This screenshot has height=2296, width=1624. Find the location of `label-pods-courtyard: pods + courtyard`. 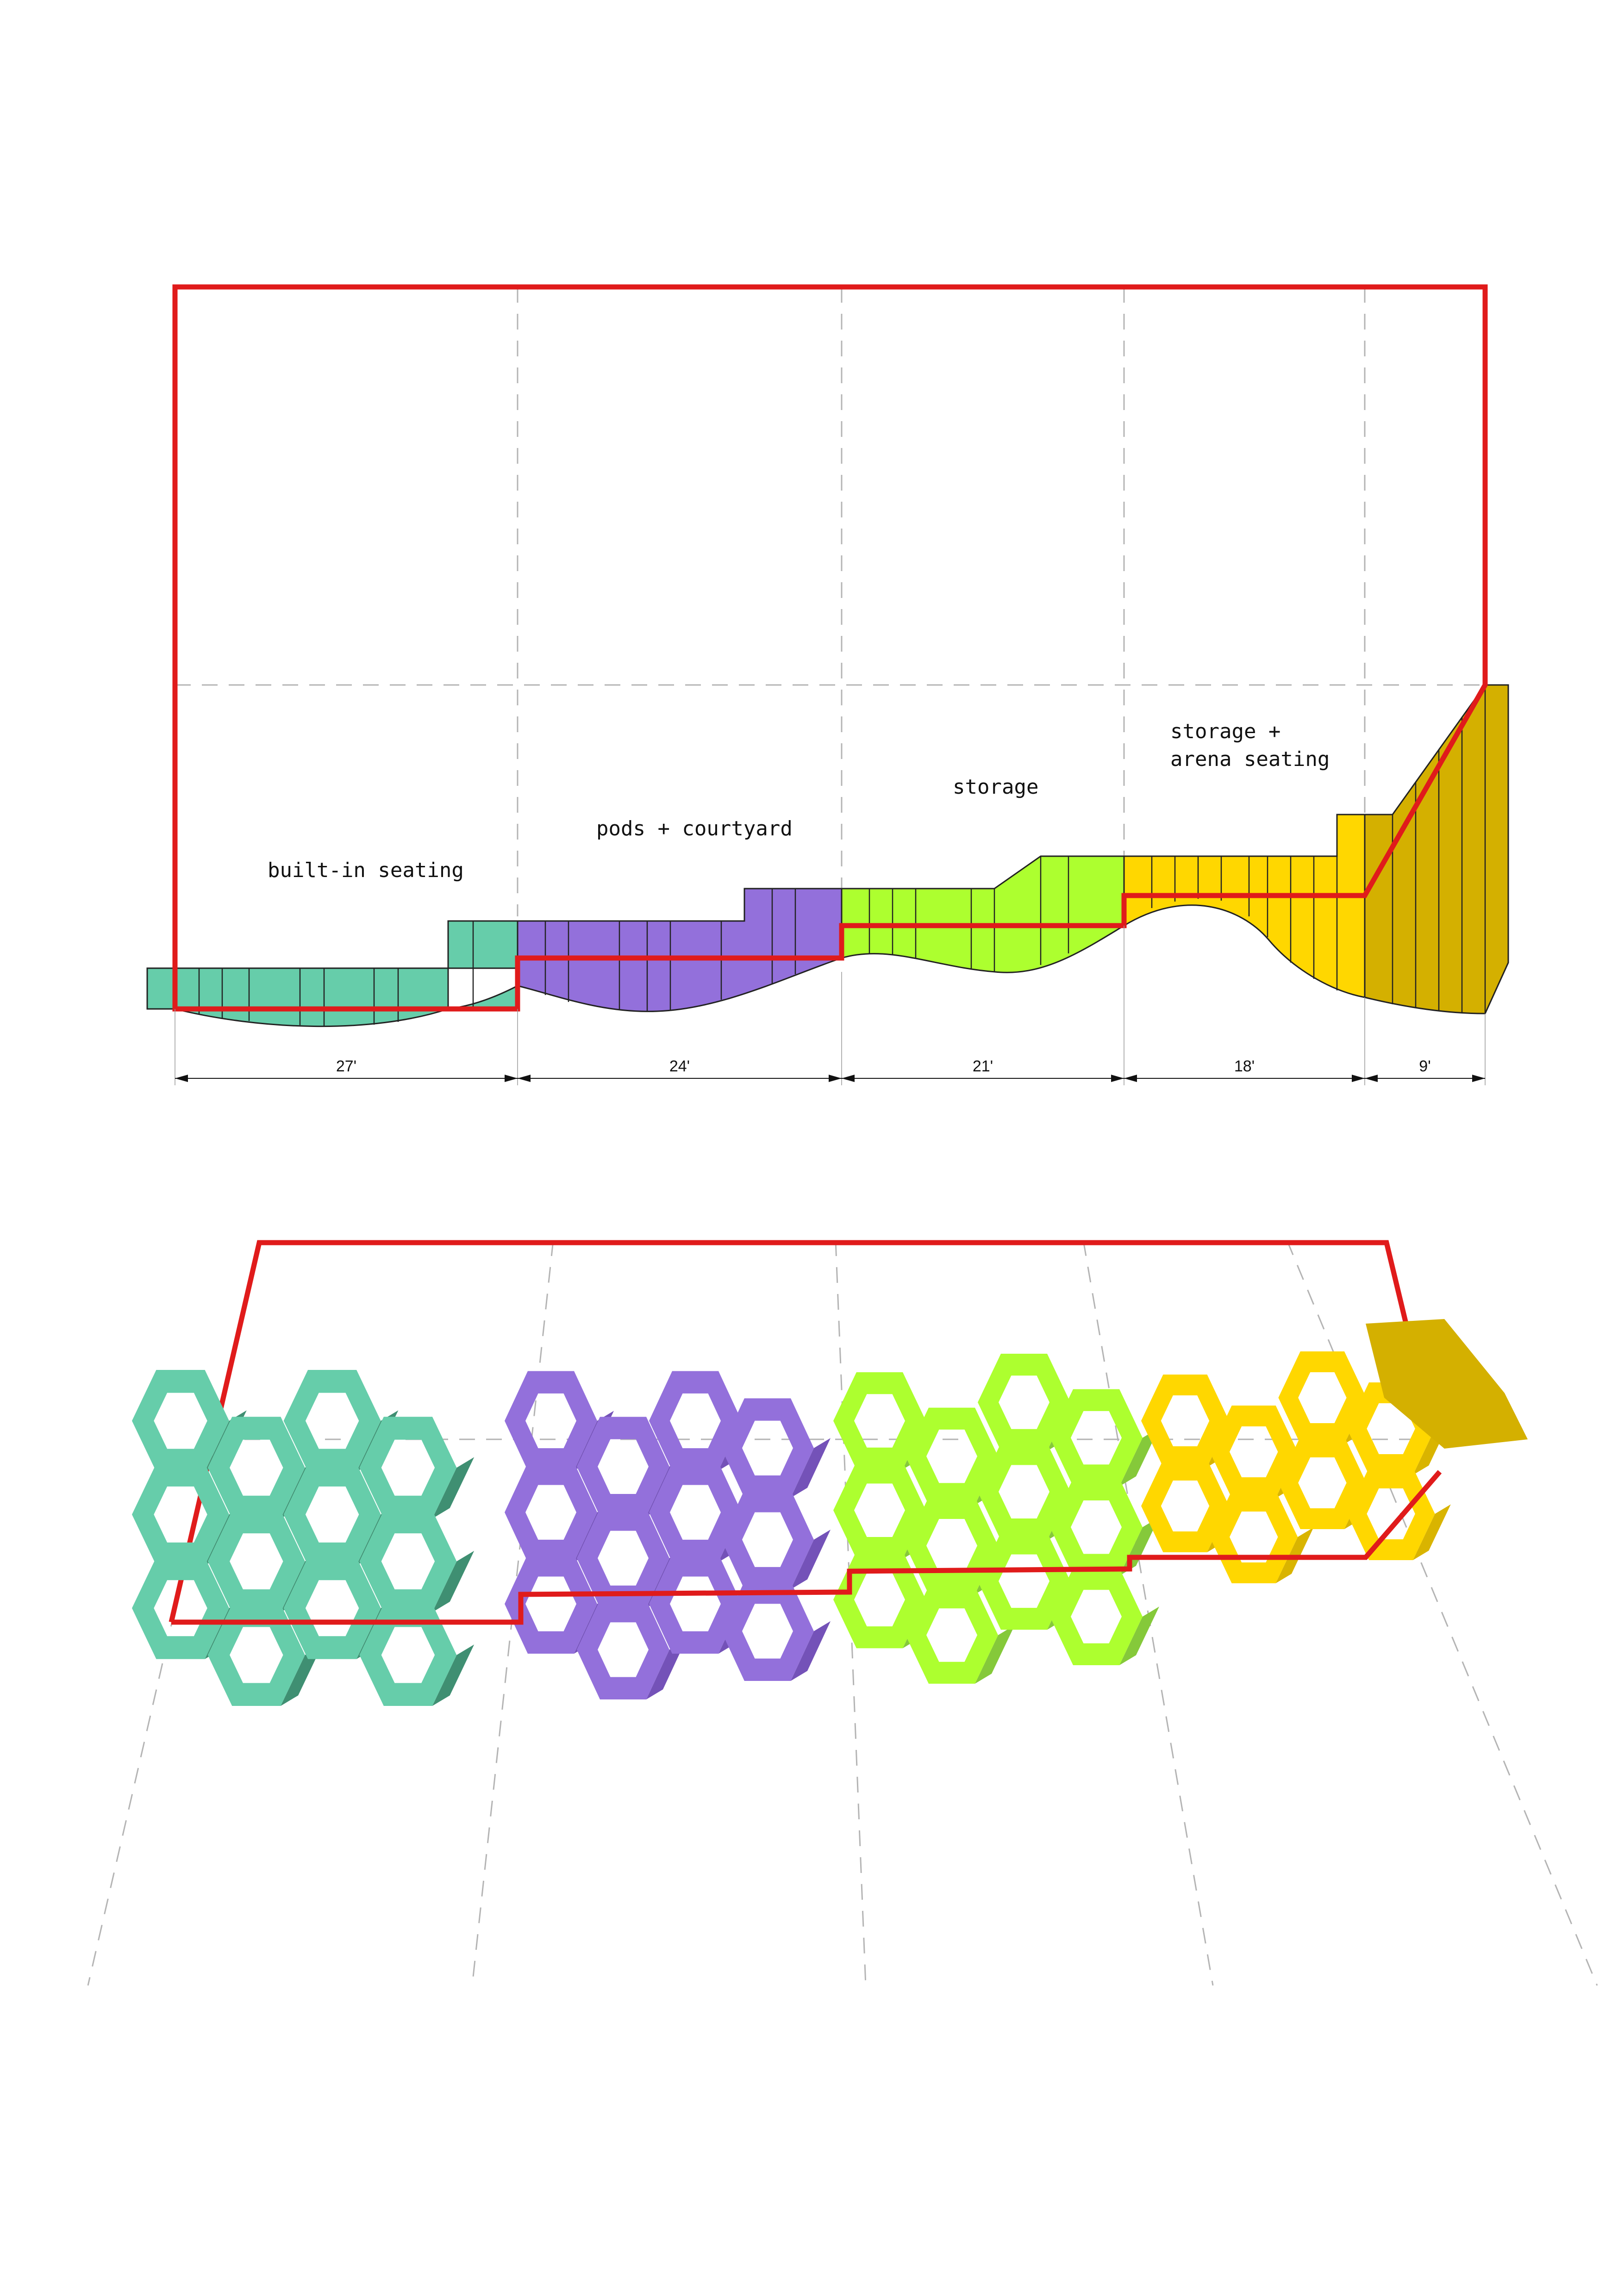

label-pods-courtyard: pods + courtyard is located at coordinates (694, 828).